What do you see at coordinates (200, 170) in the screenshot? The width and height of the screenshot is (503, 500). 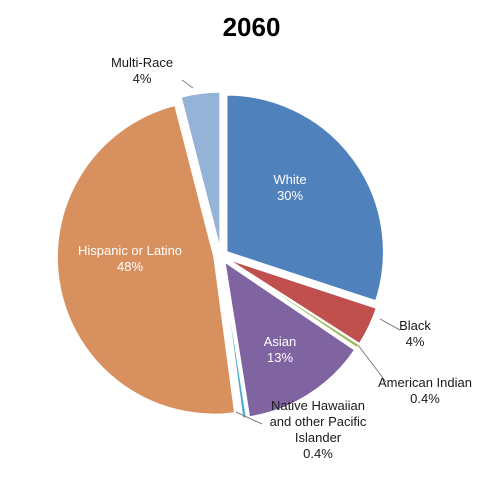 I see `pie-slice-multi-race` at bounding box center [200, 170].